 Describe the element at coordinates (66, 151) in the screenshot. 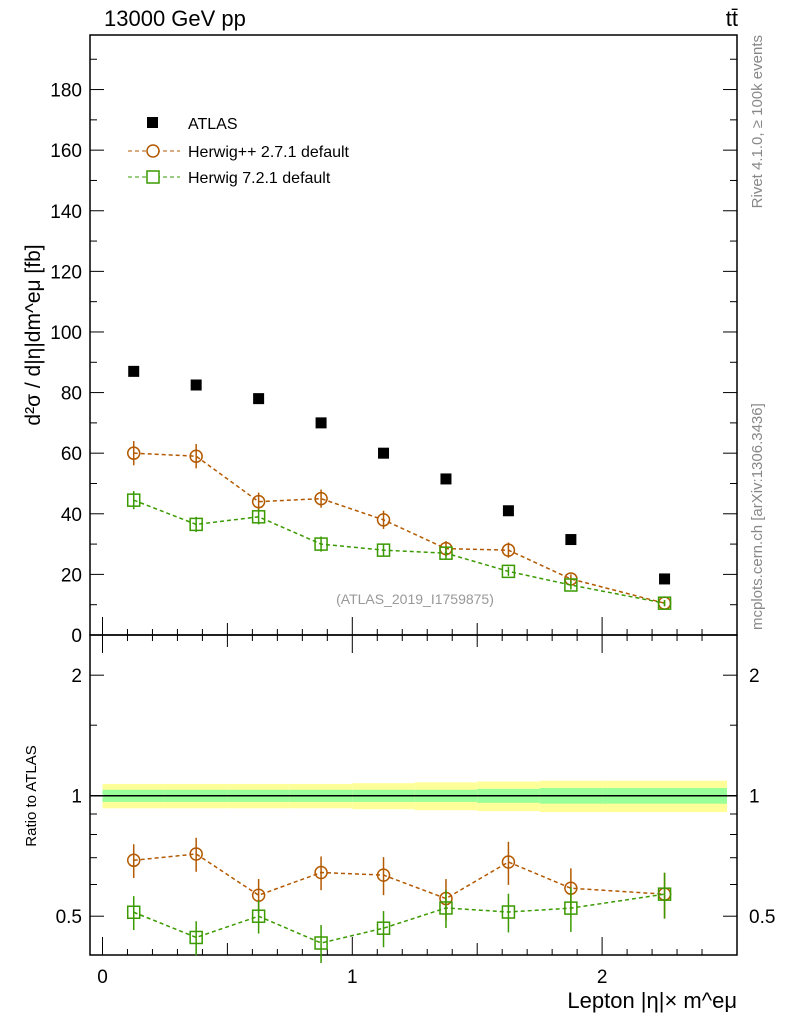

I see `y-tick-label: 160` at that location.